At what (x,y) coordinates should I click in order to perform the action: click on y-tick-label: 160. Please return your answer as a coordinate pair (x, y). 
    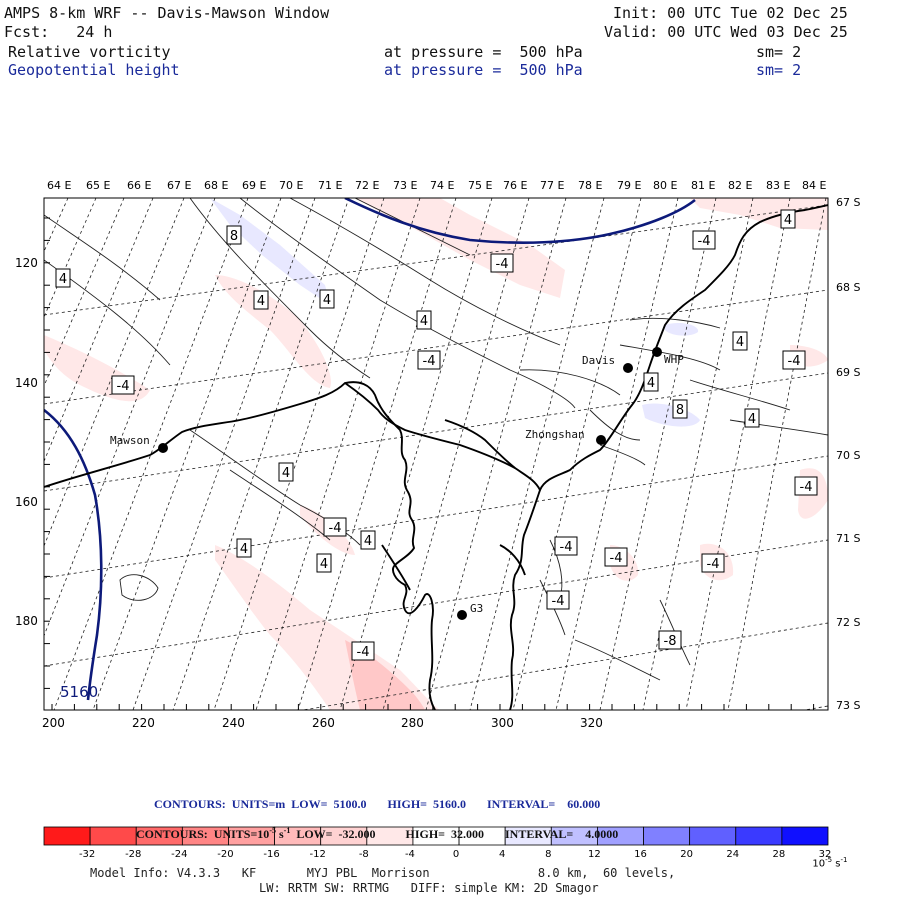
    Looking at the image, I should click on (26, 502).